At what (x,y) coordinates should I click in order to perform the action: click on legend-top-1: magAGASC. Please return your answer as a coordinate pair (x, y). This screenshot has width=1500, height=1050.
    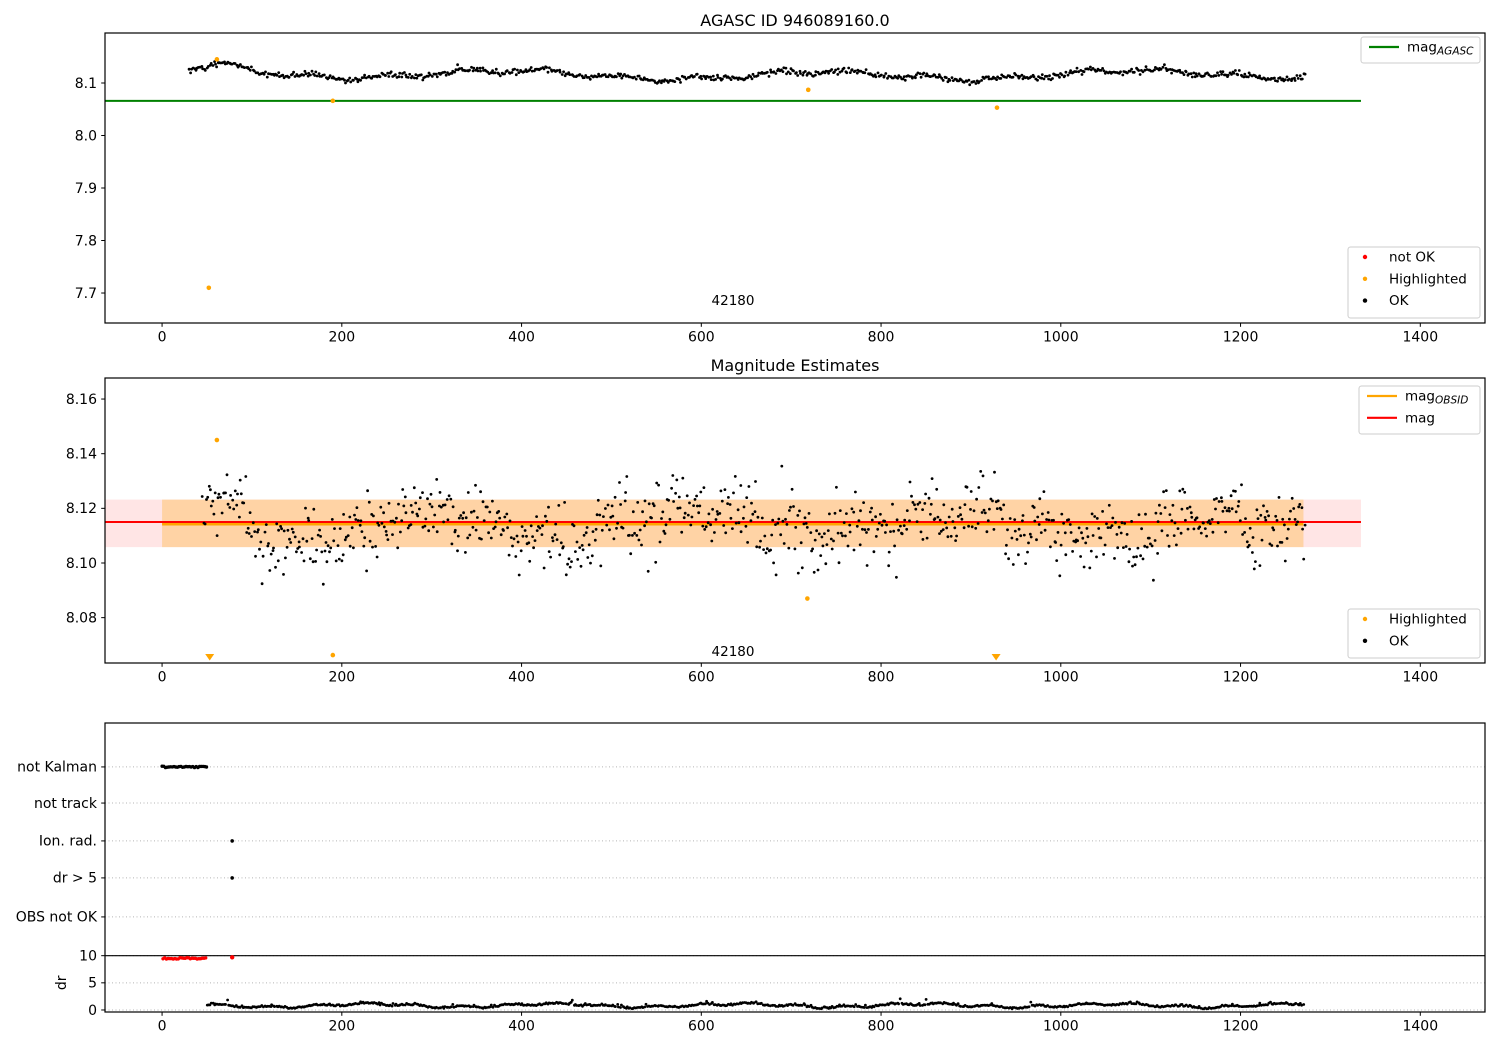
    Looking at the image, I should click on (1420, 50).